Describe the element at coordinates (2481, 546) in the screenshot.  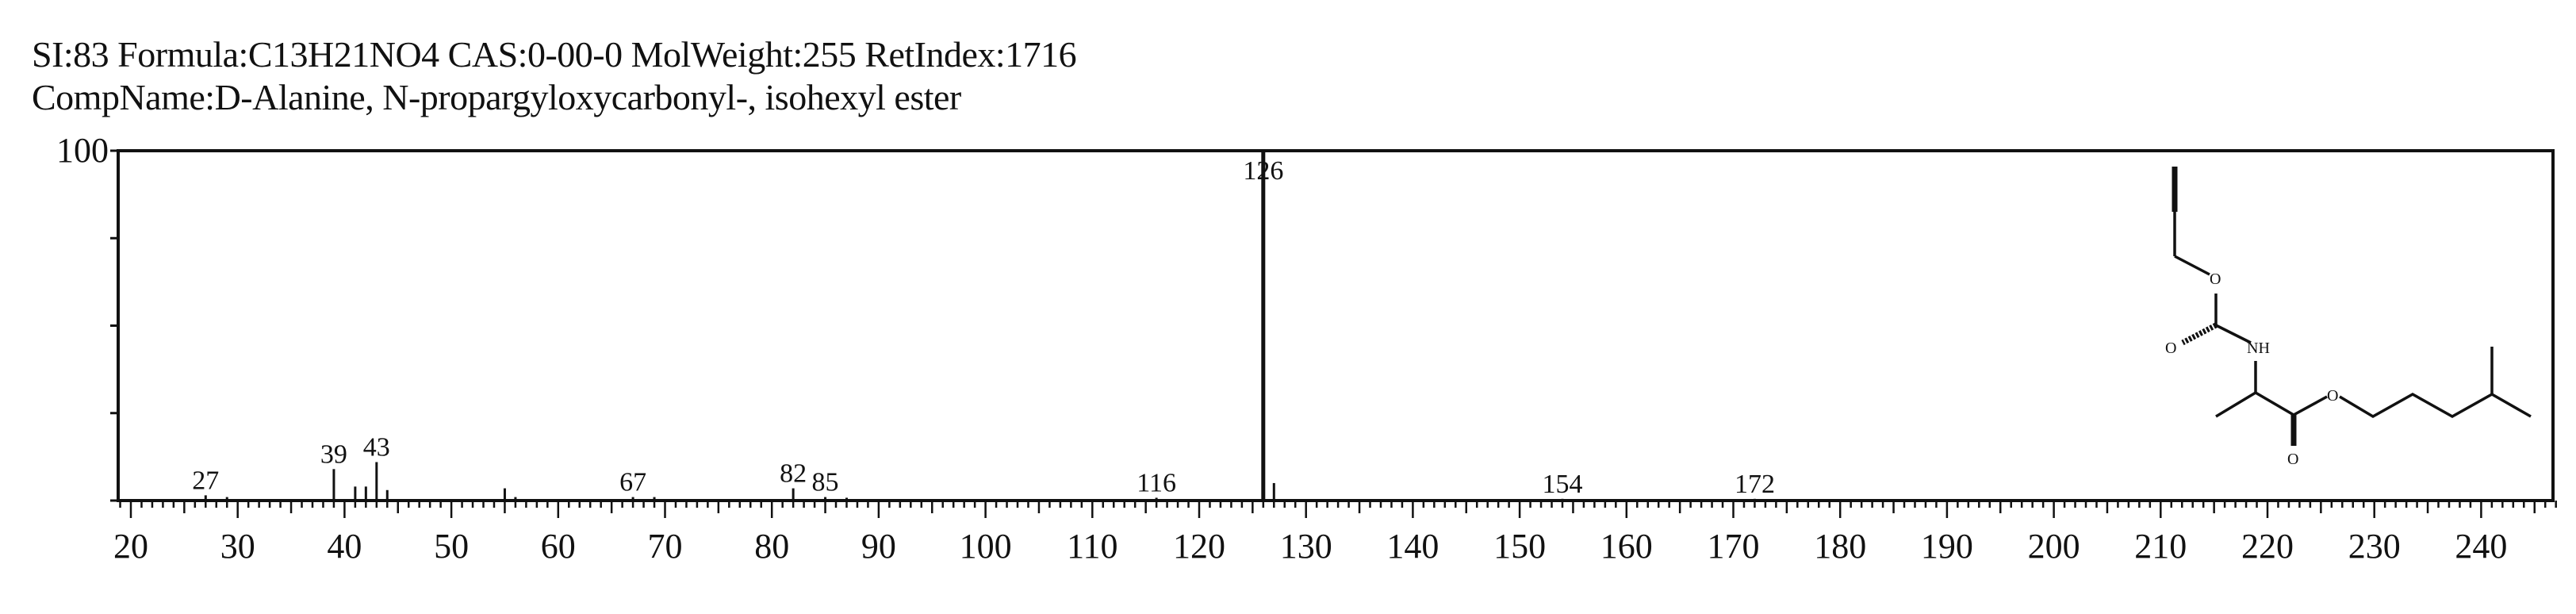
I see `x-tick-label: 240` at that location.